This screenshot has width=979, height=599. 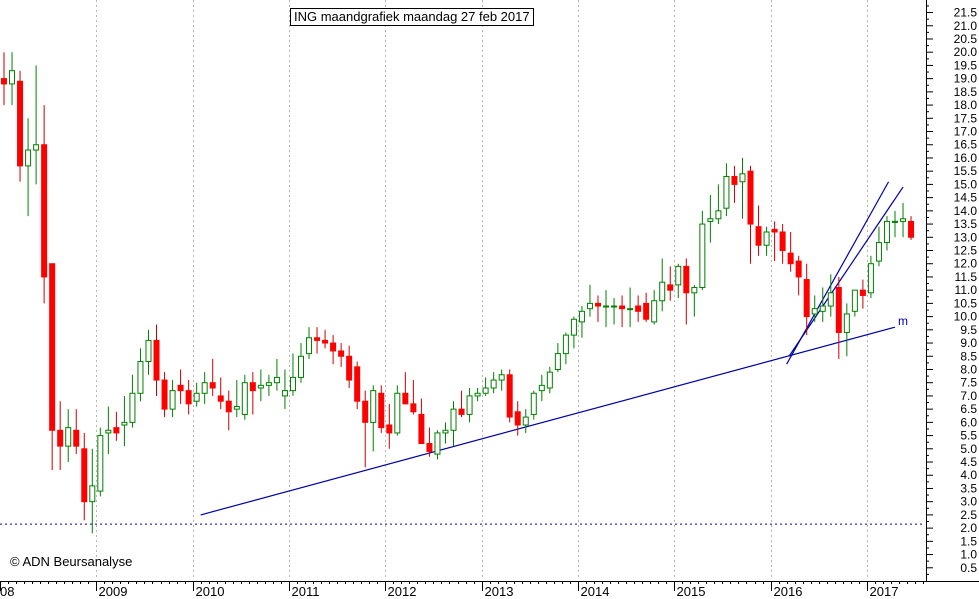 I want to click on y-tick-label: 0.5, so click(x=968, y=568).